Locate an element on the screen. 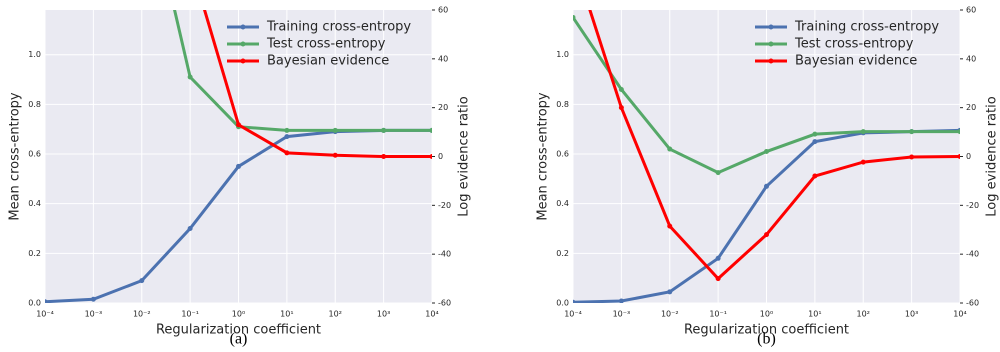  caption: (b) is located at coordinates (766, 339).